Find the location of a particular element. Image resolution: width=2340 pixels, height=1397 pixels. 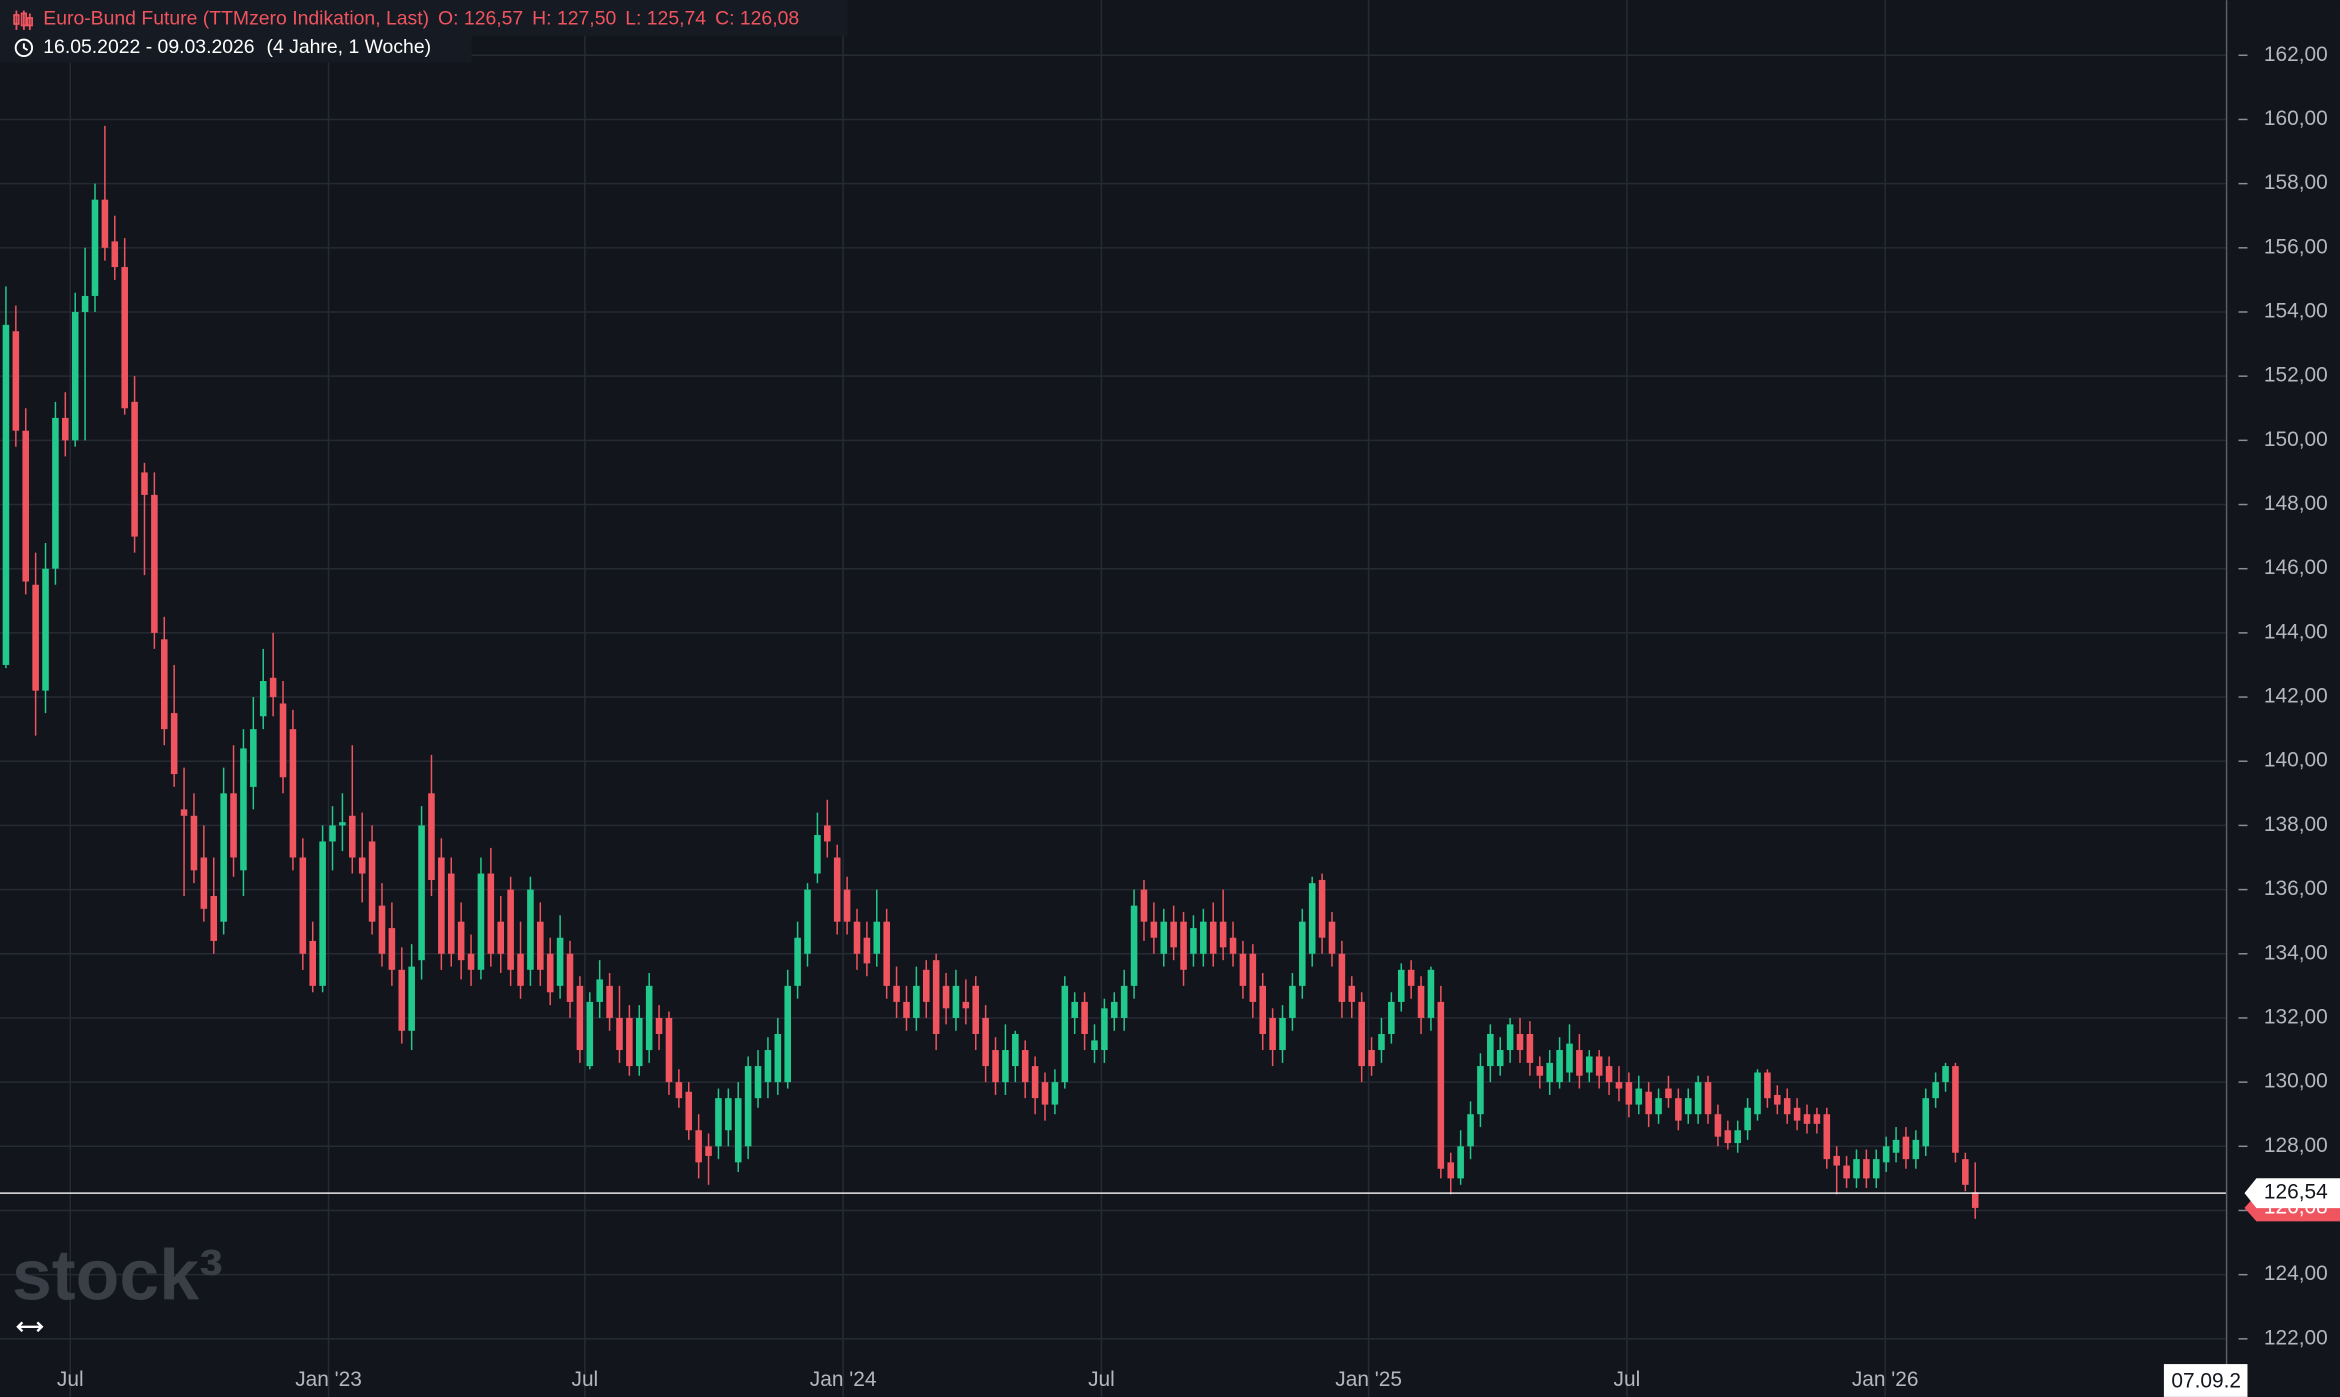

last-price-tag is located at coordinates (2292, 1193).